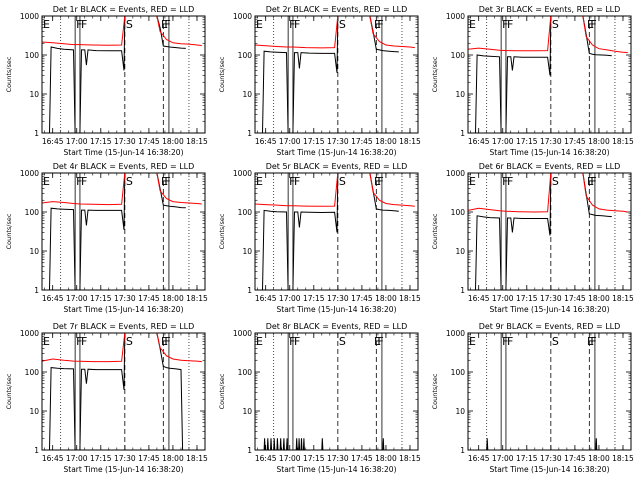  I want to click on subplot-title: Det 5r BLACK = Events, RED = LLD, so click(337, 166).